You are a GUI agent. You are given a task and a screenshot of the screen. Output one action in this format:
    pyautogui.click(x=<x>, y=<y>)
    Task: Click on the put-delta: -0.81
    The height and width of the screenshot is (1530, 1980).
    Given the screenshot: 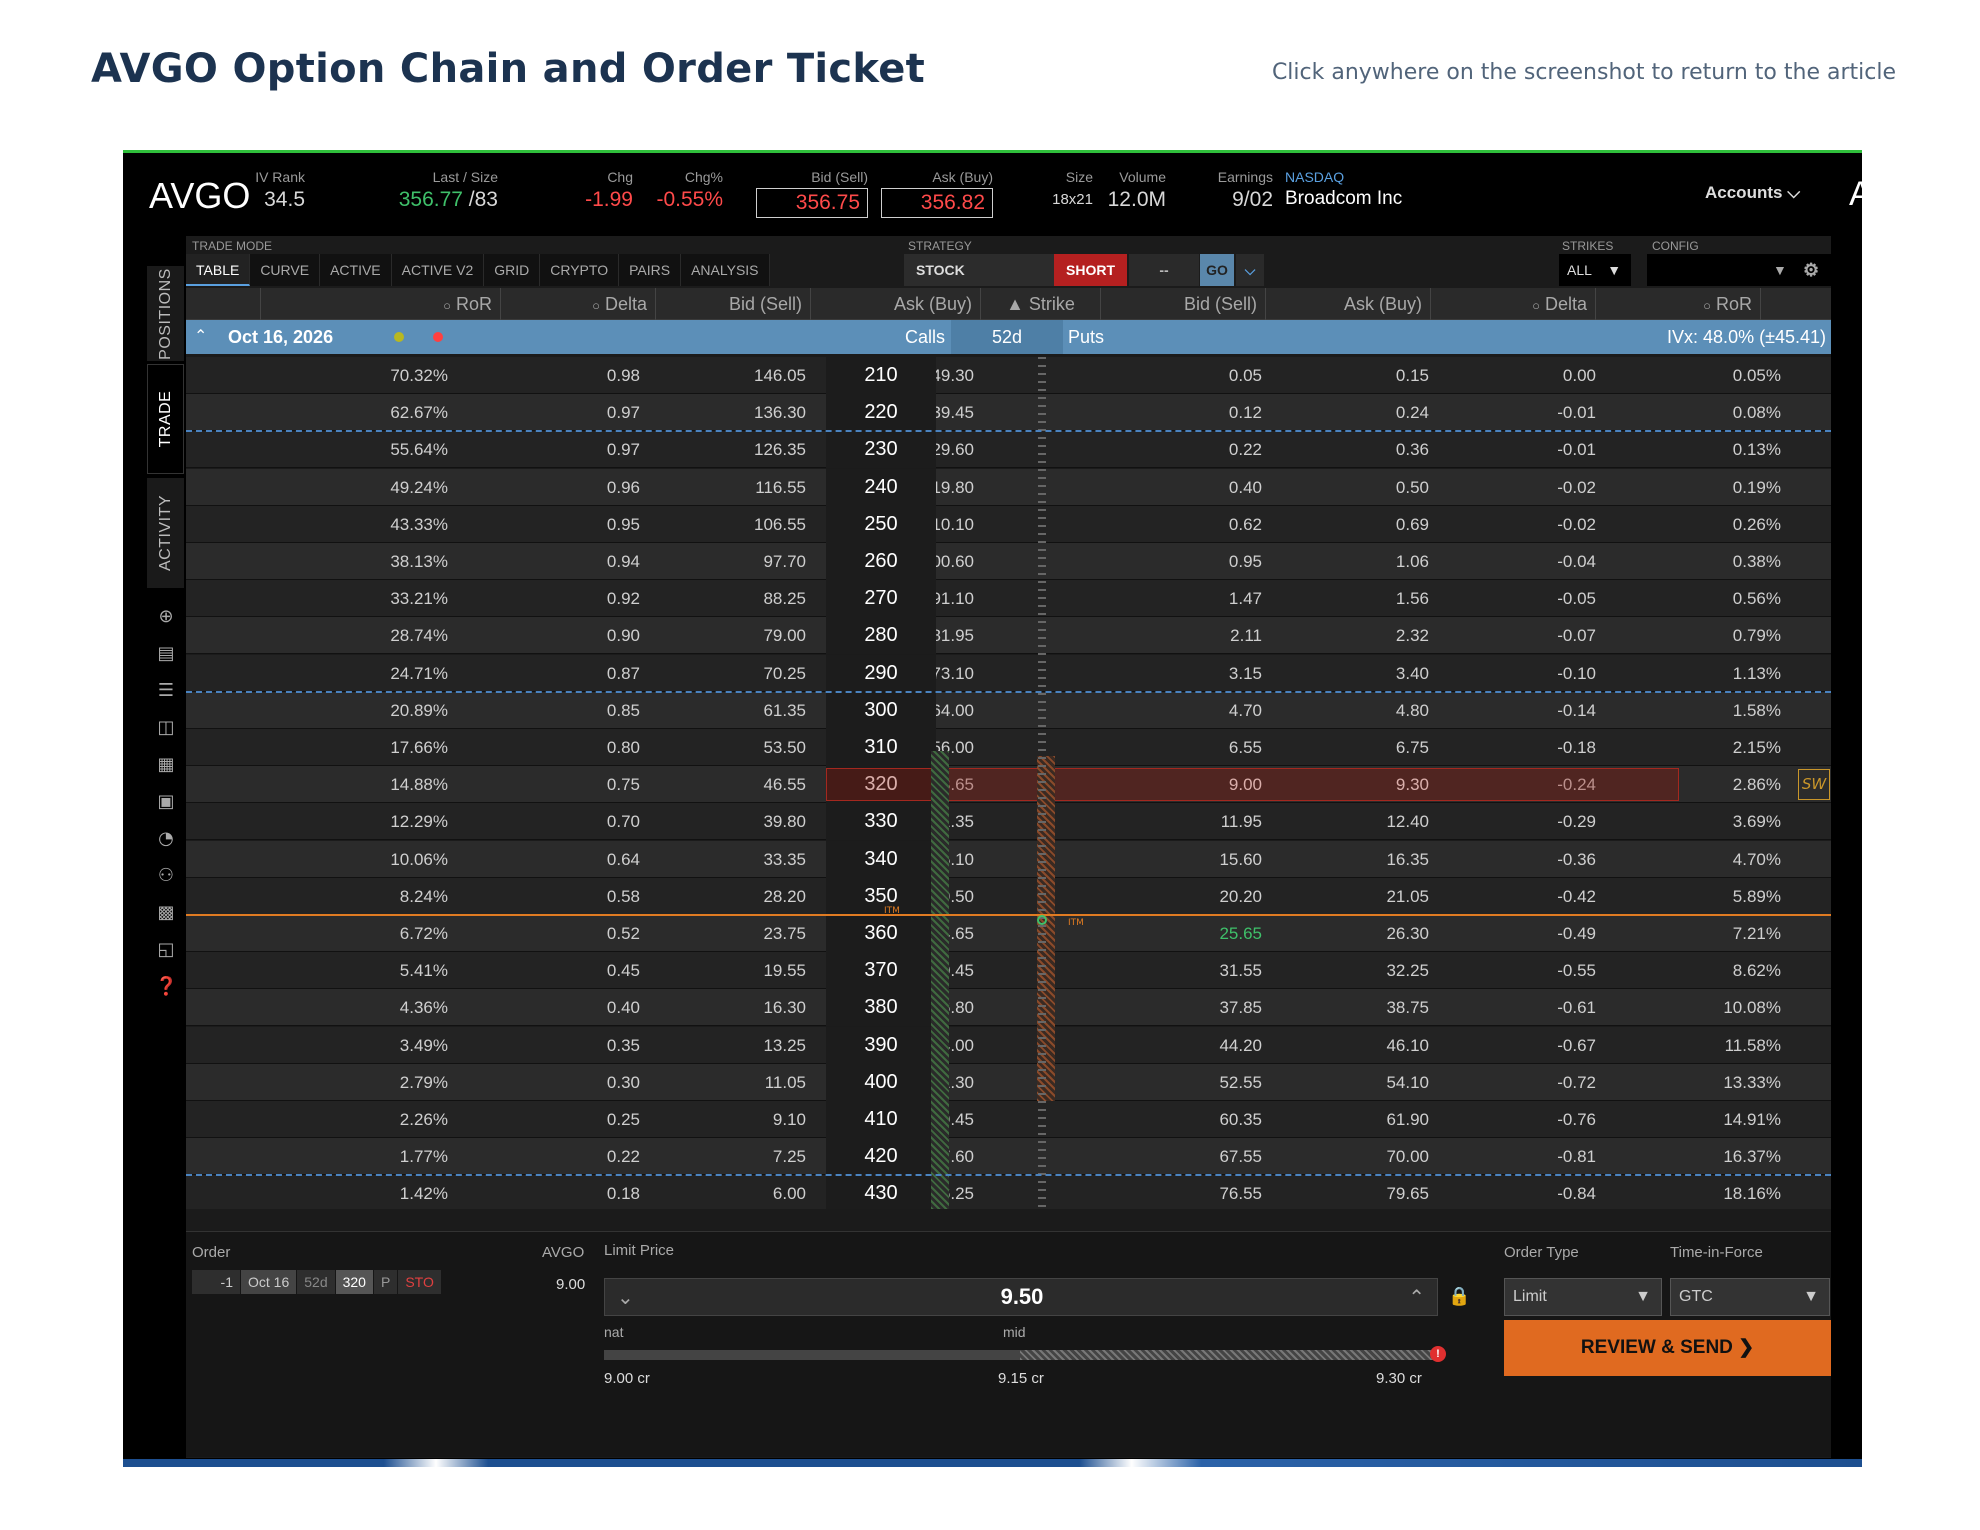 What is the action you would take?
    pyautogui.click(x=1576, y=1157)
    